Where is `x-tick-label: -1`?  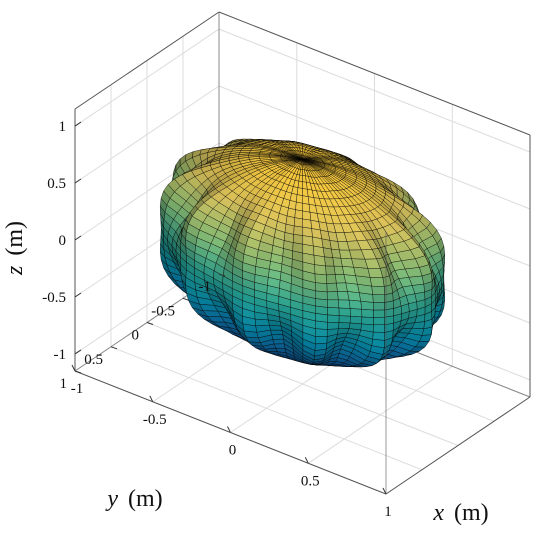 x-tick-label: -1 is located at coordinates (77, 389).